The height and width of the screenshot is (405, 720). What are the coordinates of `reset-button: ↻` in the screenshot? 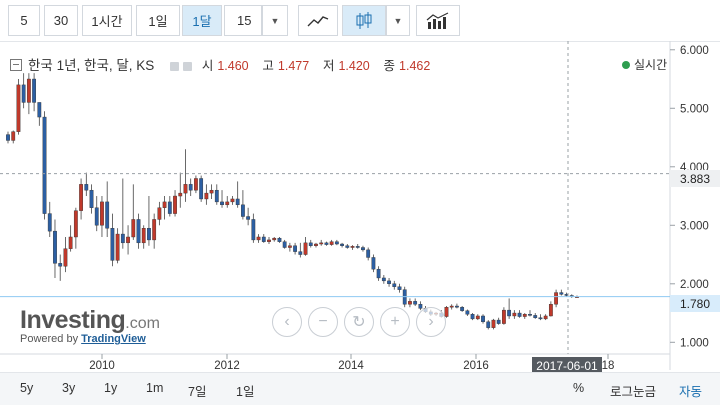 It's located at (359, 322).